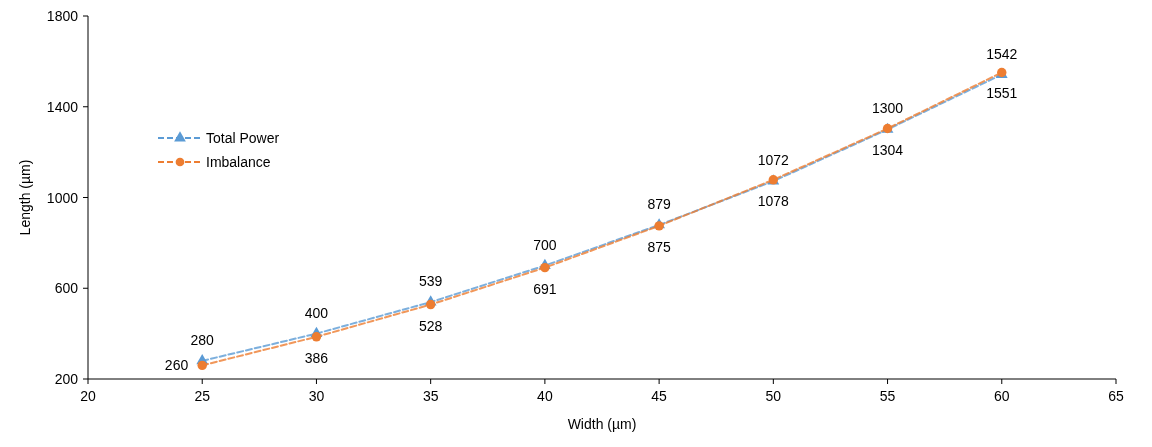  Describe the element at coordinates (887, 108) in the screenshot. I see `data-label: 1300` at that location.